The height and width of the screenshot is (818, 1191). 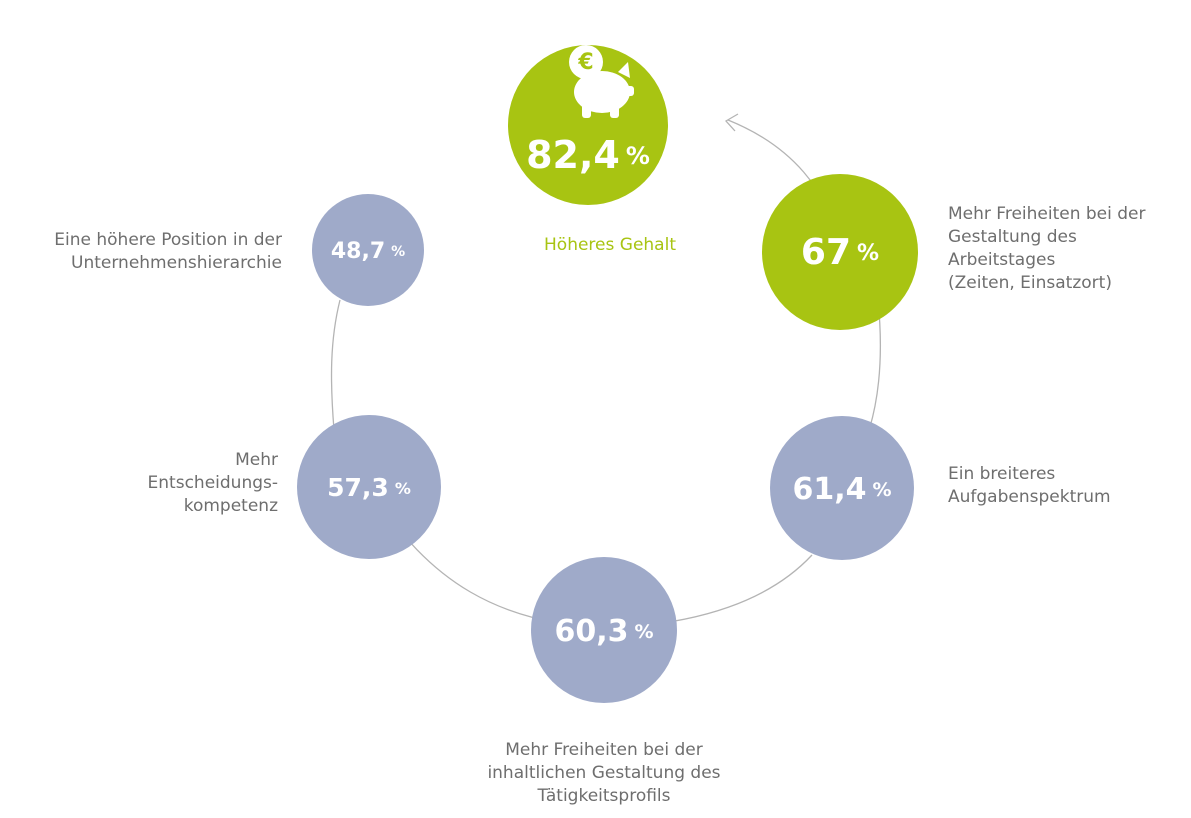 What do you see at coordinates (826, 252) in the screenshot?
I see `value-number: 67` at bounding box center [826, 252].